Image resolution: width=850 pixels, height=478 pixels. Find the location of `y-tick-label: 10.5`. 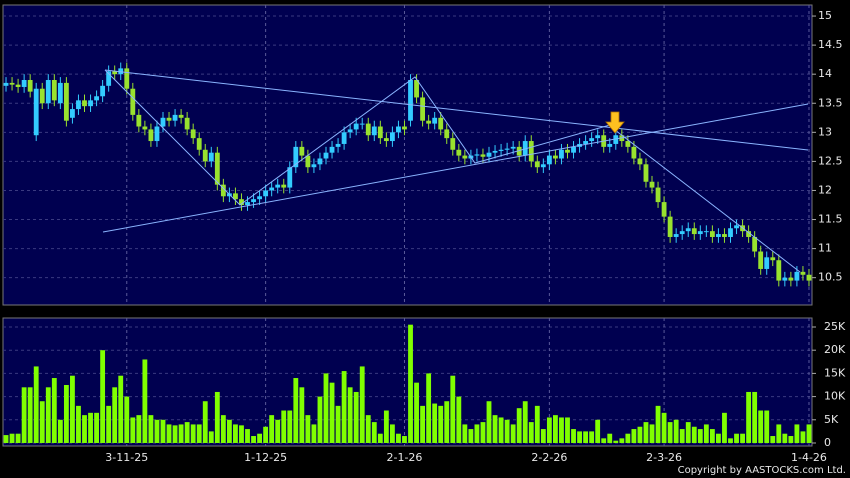

y-tick-label: 10.5 is located at coordinates (830, 277).